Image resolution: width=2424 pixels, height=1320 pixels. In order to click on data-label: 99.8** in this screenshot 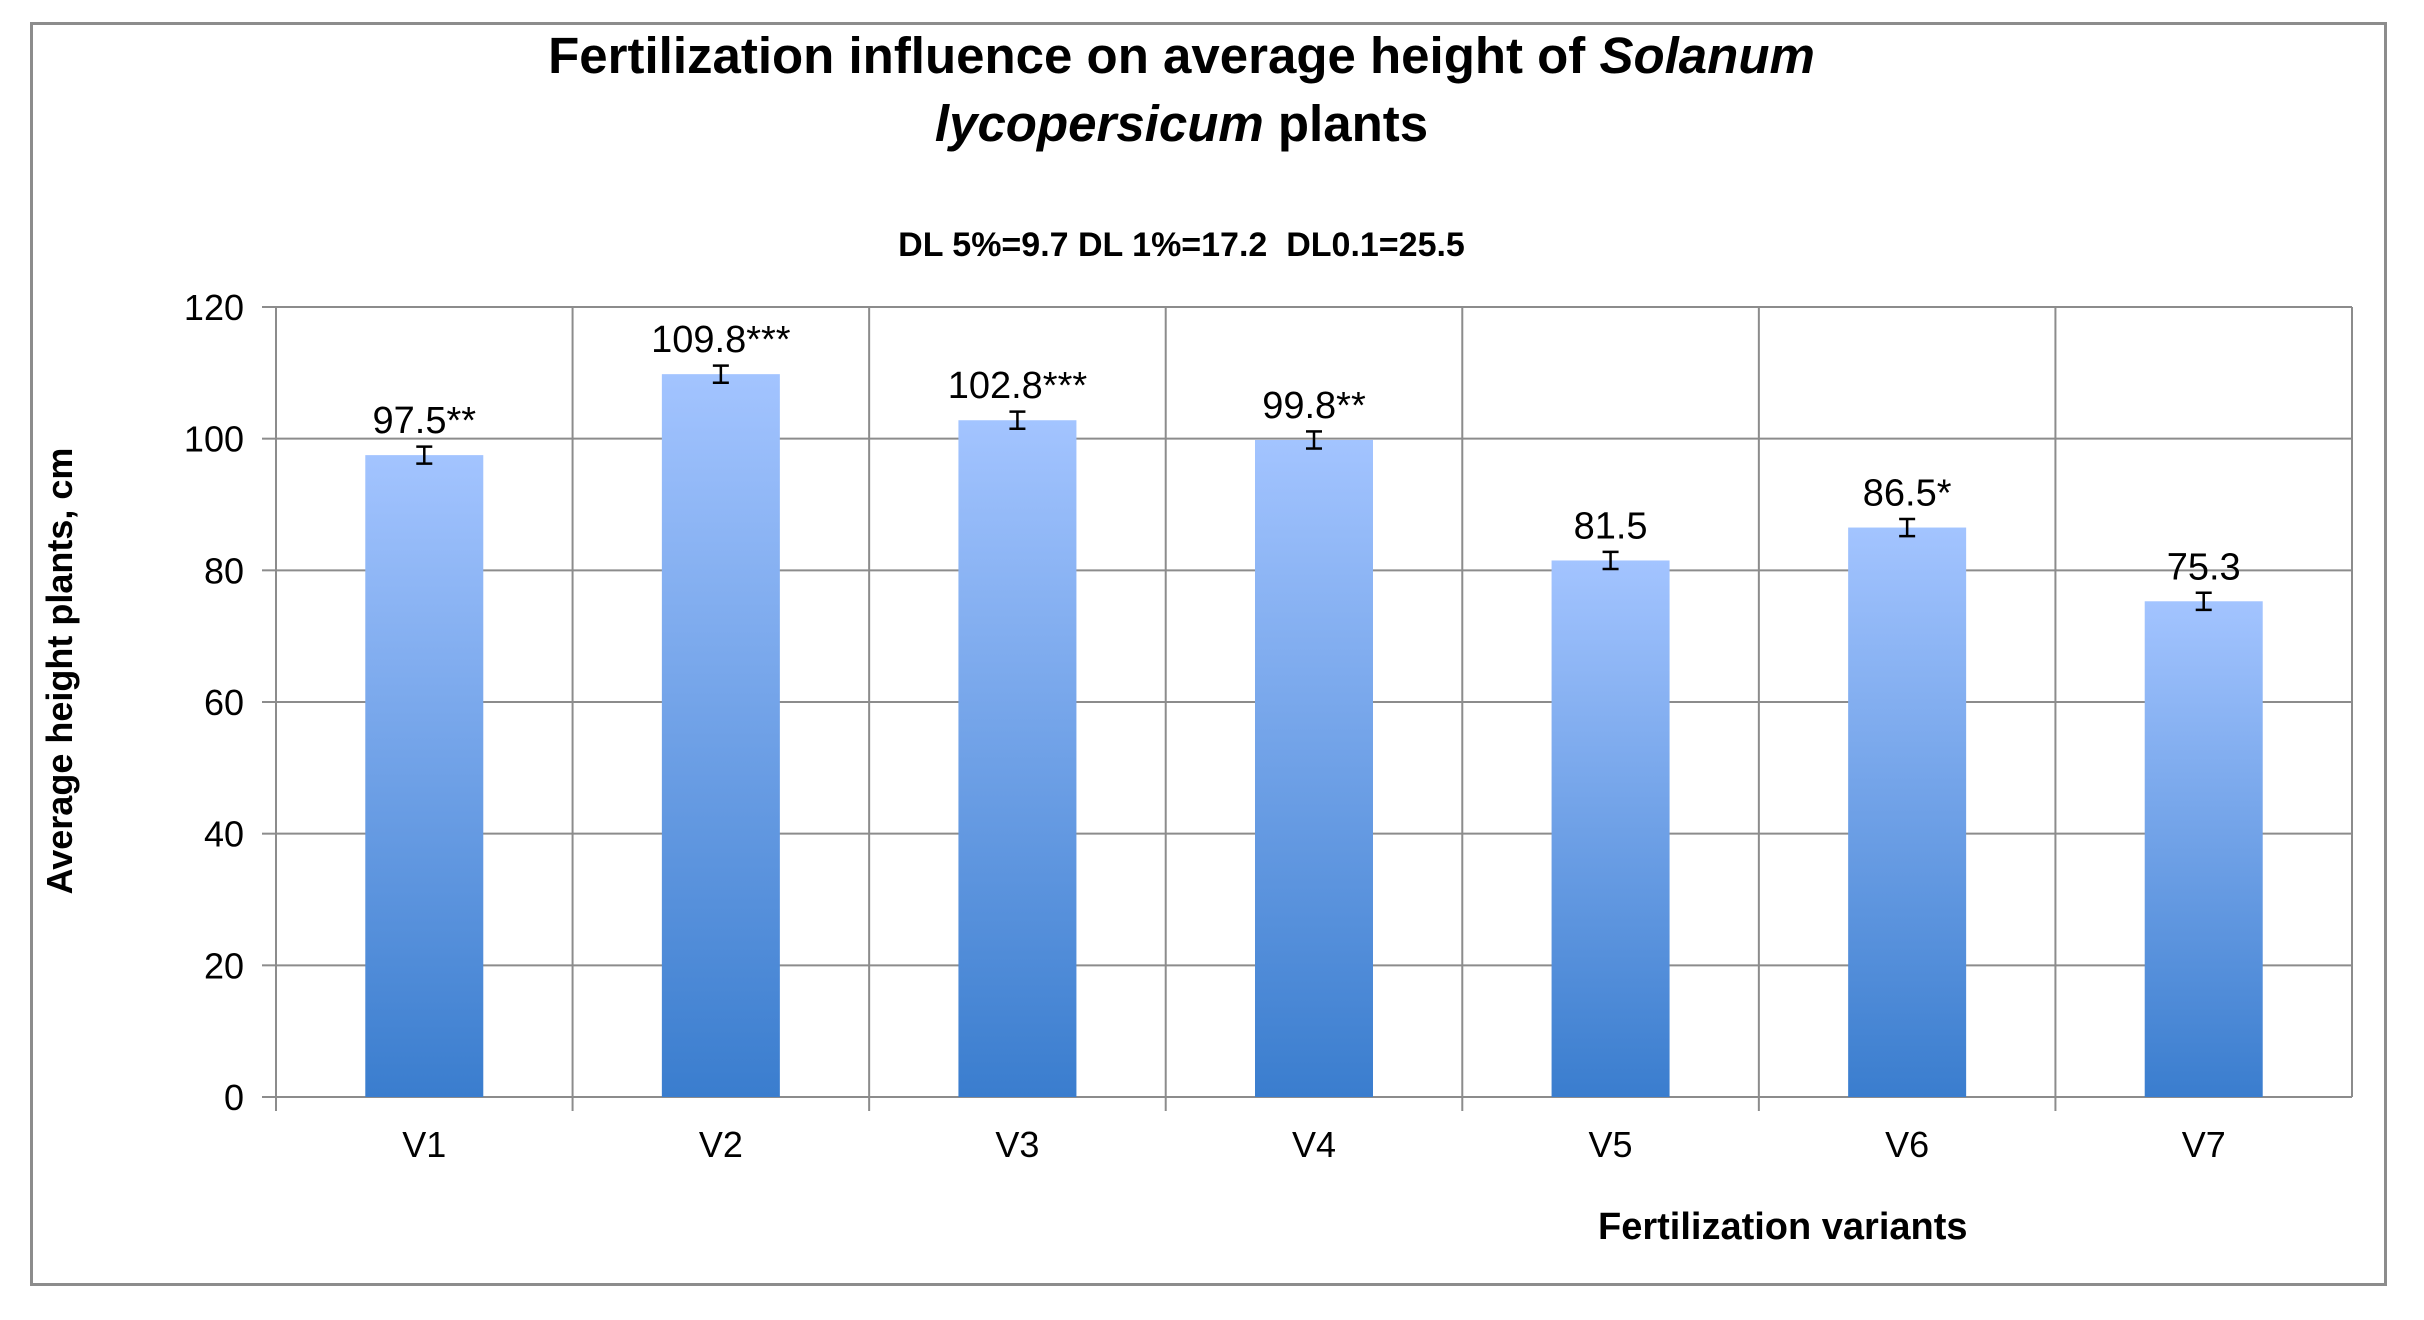, I will do `click(1314, 406)`.